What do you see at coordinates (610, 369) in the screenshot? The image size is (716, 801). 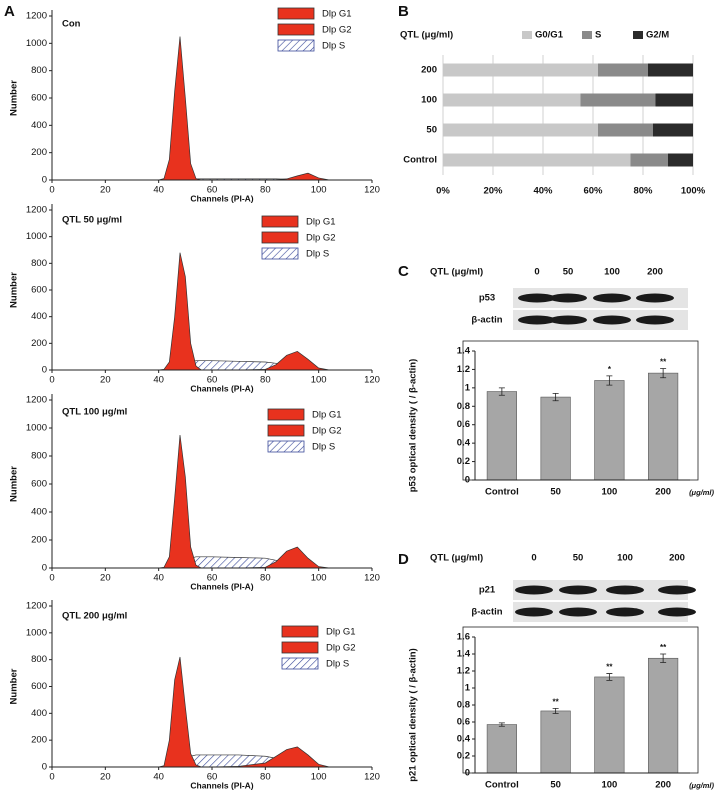 I see `significance: *` at bounding box center [610, 369].